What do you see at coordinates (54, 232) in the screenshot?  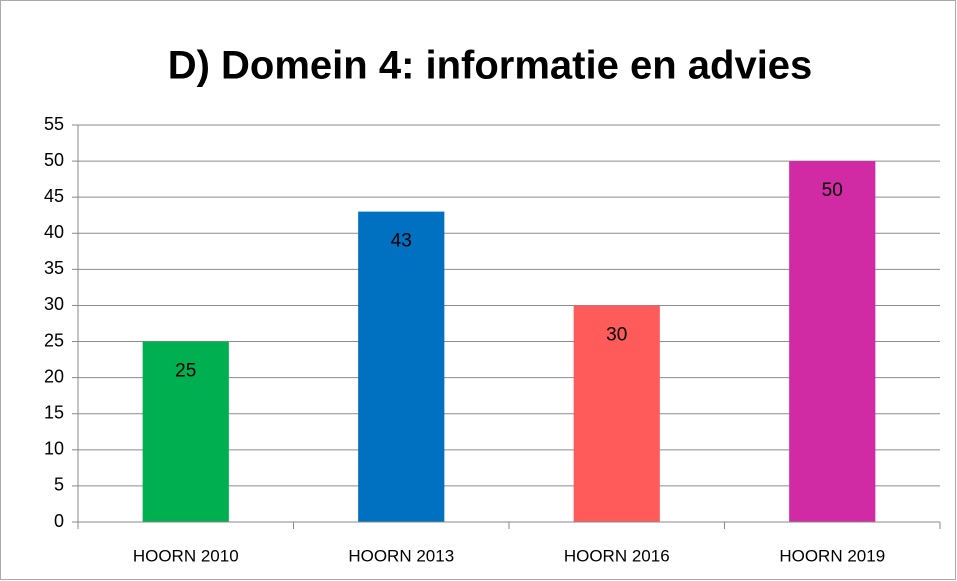 I see `y-tick-label: 40` at bounding box center [54, 232].